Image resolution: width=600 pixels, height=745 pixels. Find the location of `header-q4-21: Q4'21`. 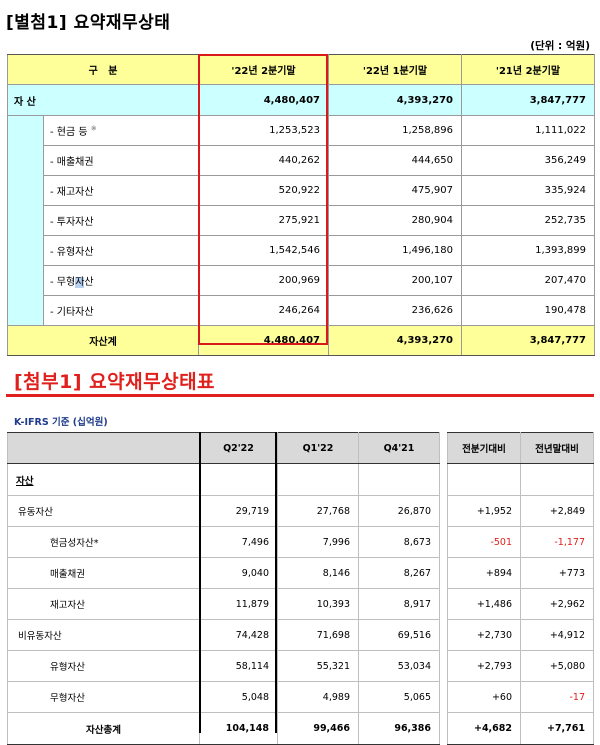

header-q4-21: Q4'21 is located at coordinates (399, 448).